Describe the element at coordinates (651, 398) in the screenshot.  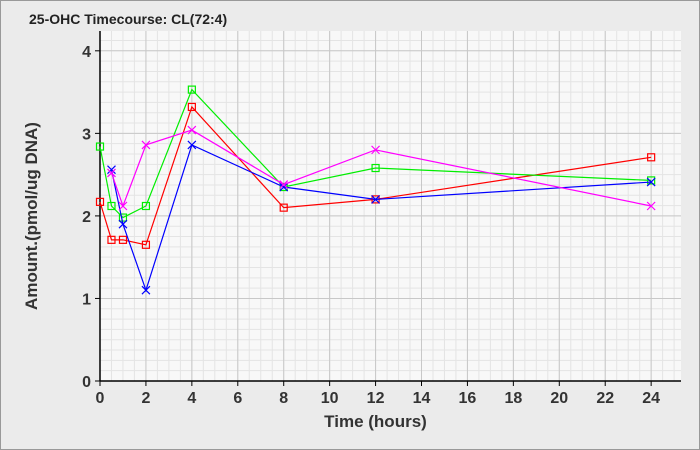
I see `x-tick-label: 24` at that location.